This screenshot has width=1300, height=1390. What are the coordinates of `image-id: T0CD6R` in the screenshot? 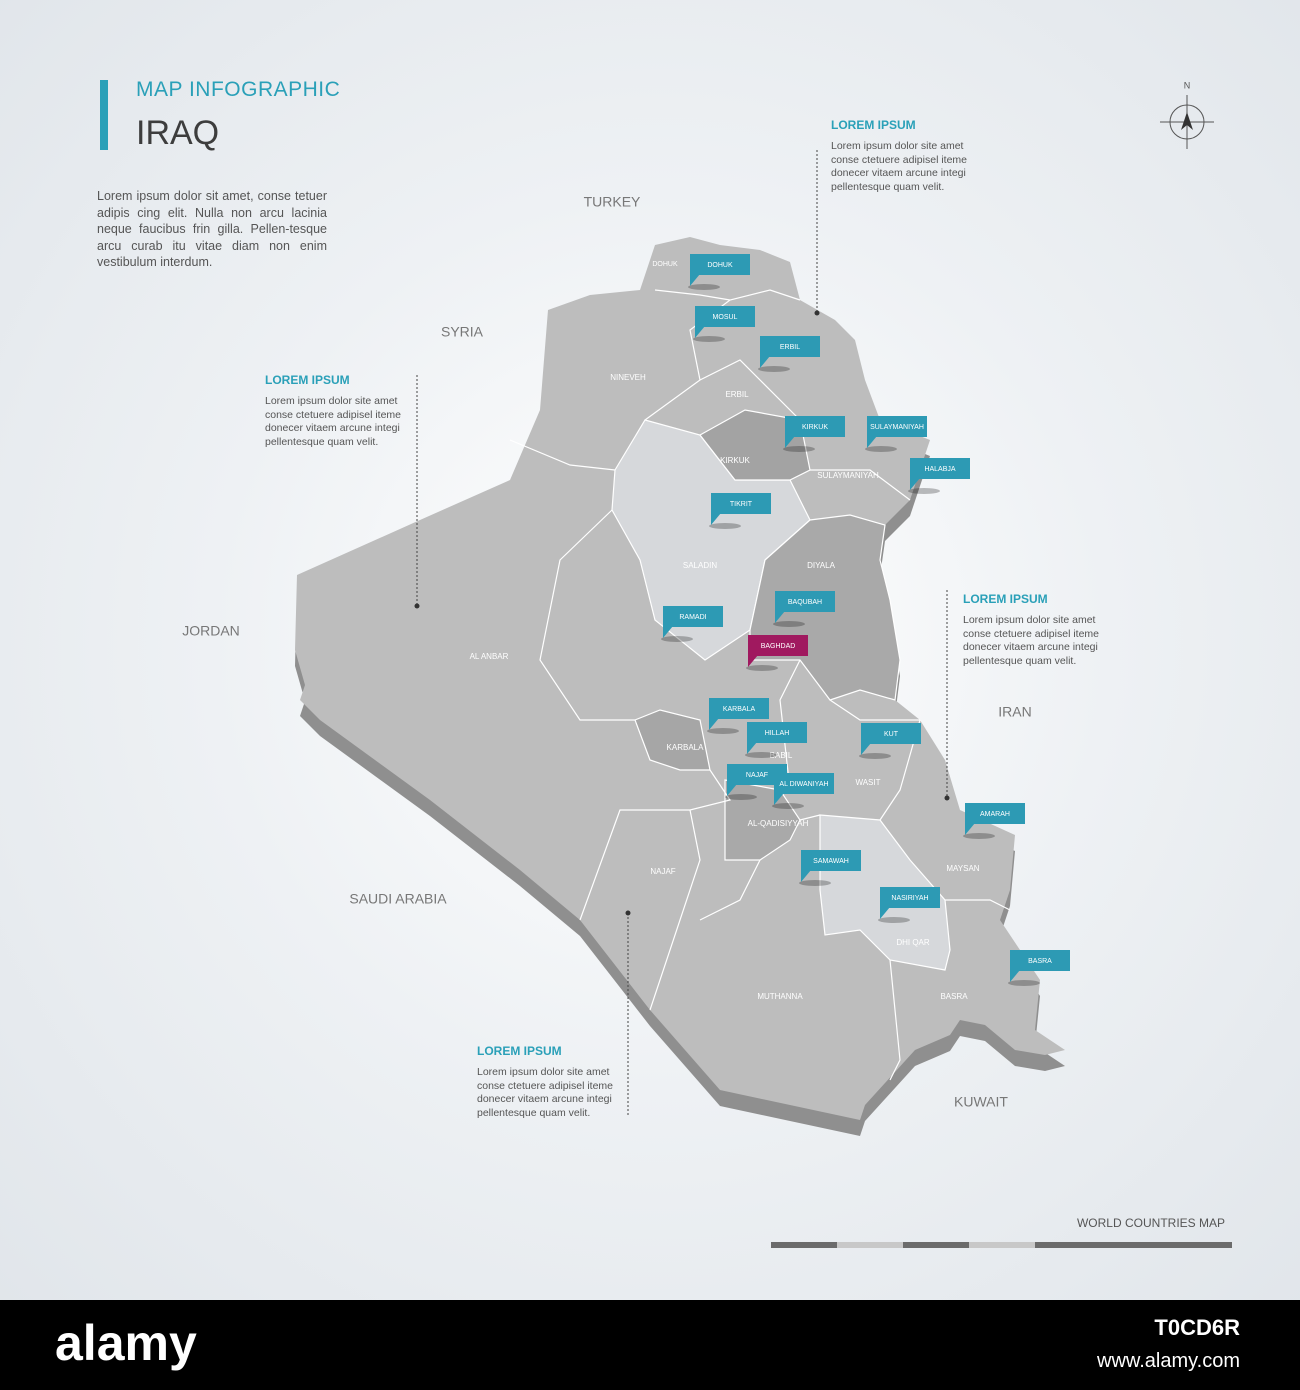 It's located at (1197, 1327).